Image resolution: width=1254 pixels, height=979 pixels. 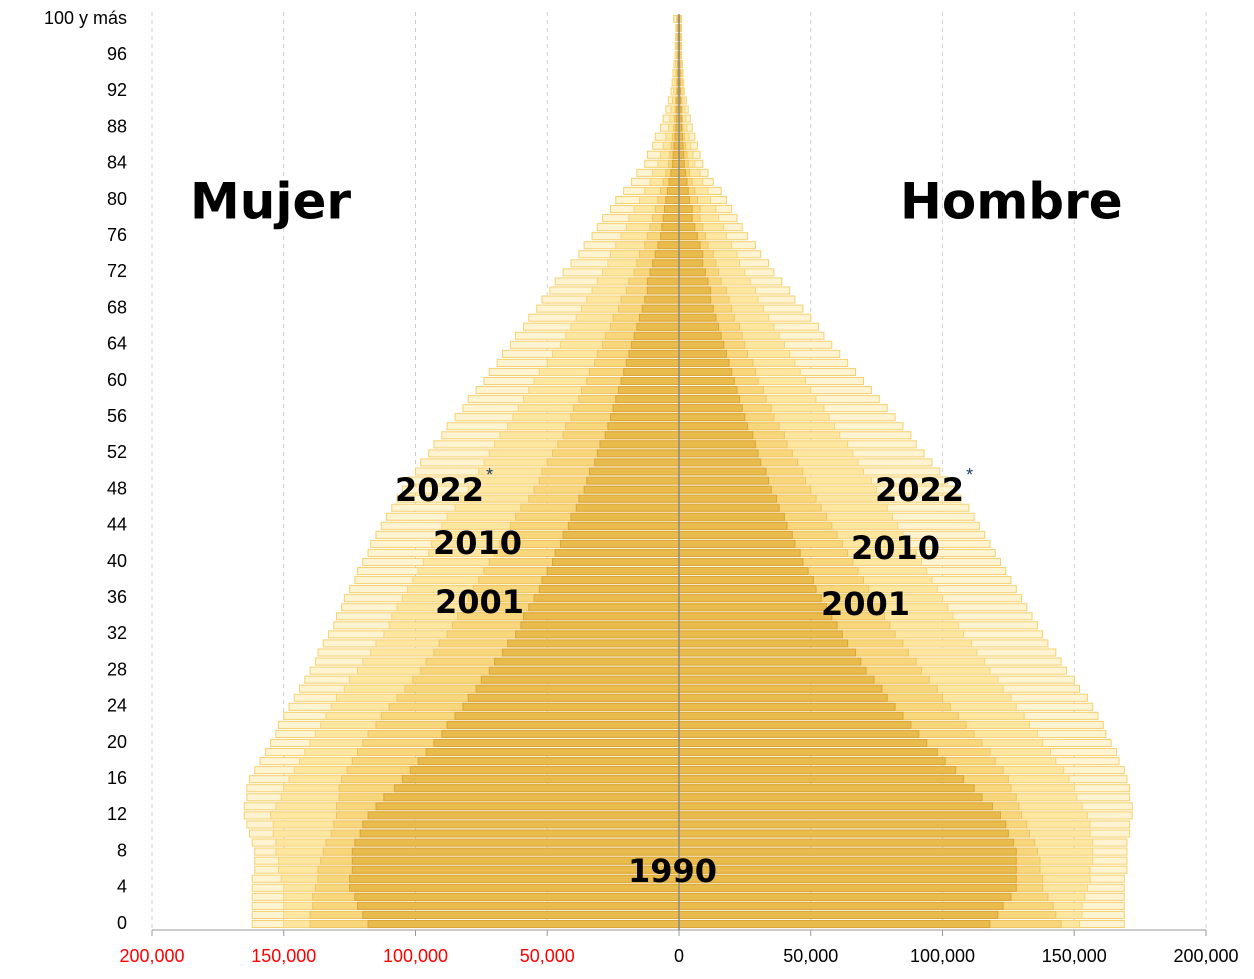 What do you see at coordinates (117, 271) in the screenshot?
I see `y-tick-label: 72` at bounding box center [117, 271].